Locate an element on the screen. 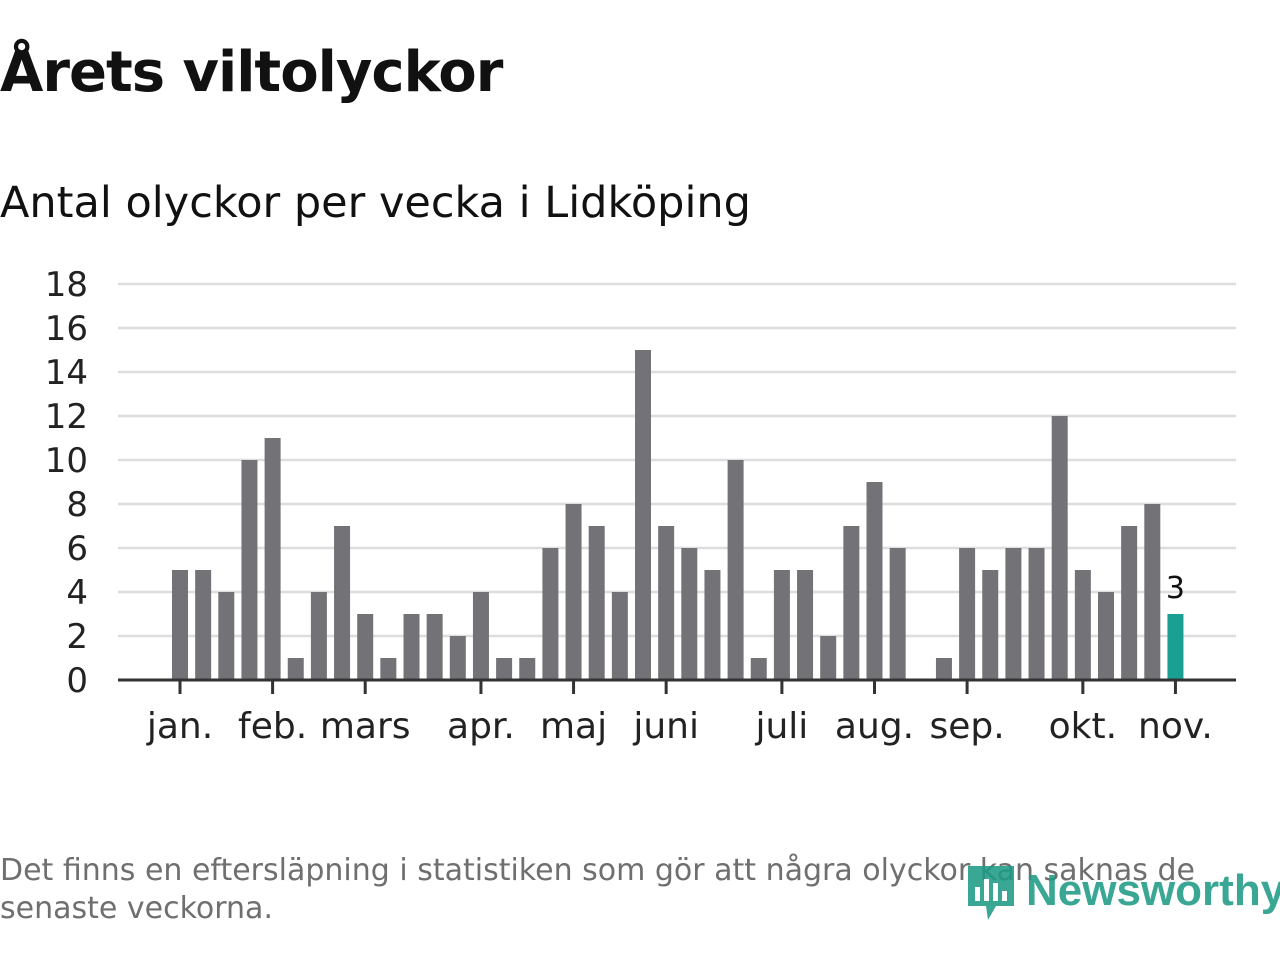 Image resolution: width=1280 pixels, height=960 pixels. x-tick-label: nov. is located at coordinates (1175, 726).